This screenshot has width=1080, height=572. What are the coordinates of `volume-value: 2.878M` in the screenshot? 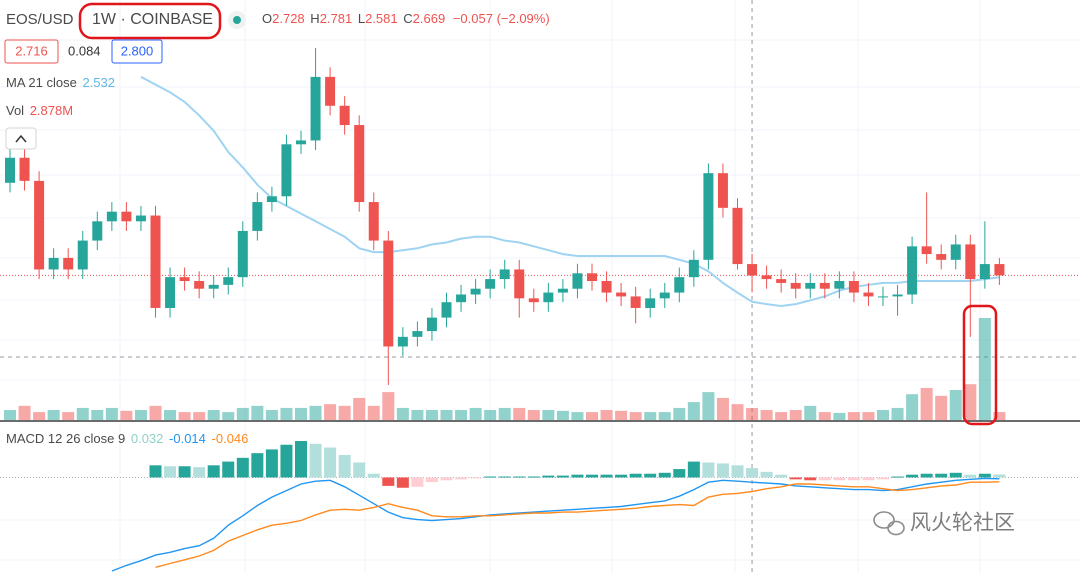 It's located at (51, 110).